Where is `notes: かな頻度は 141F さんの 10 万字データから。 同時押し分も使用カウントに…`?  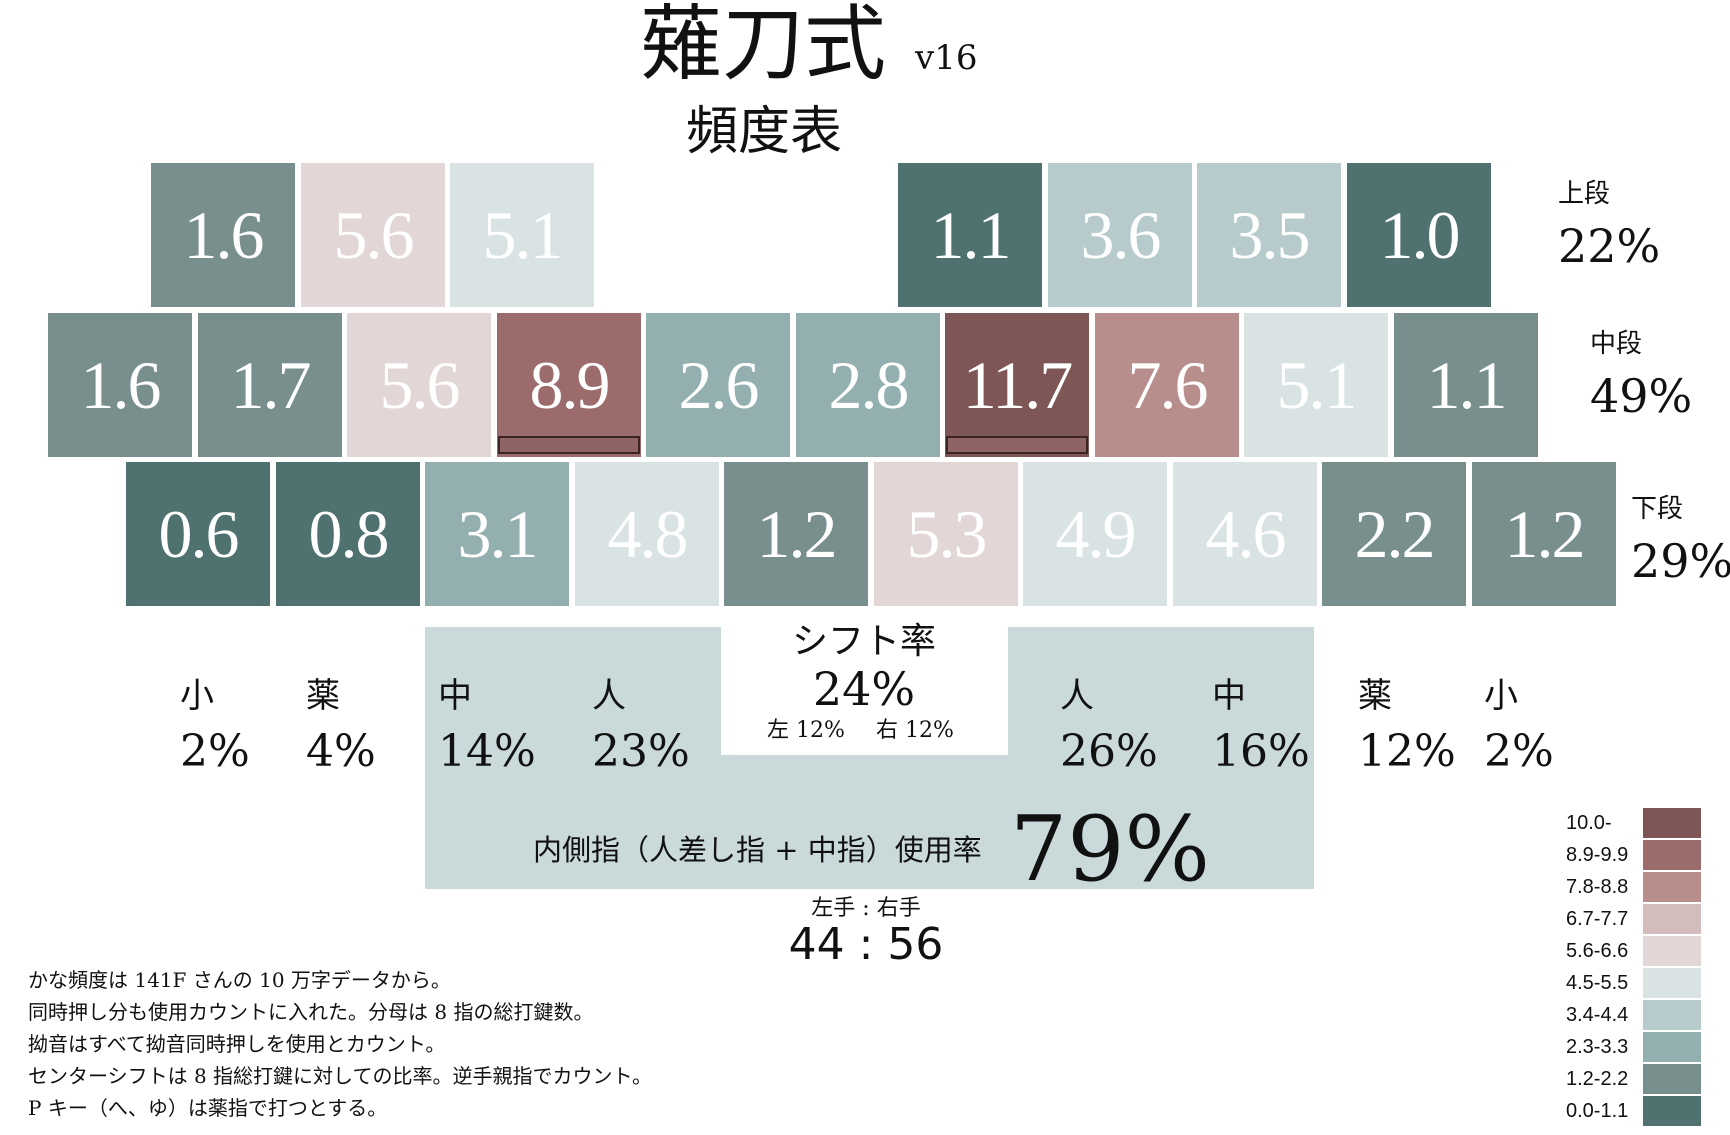
notes: かな頻度は 141F さんの 10 万字データから。 同時押し分も使用カウントに… is located at coordinates (340, 1044).